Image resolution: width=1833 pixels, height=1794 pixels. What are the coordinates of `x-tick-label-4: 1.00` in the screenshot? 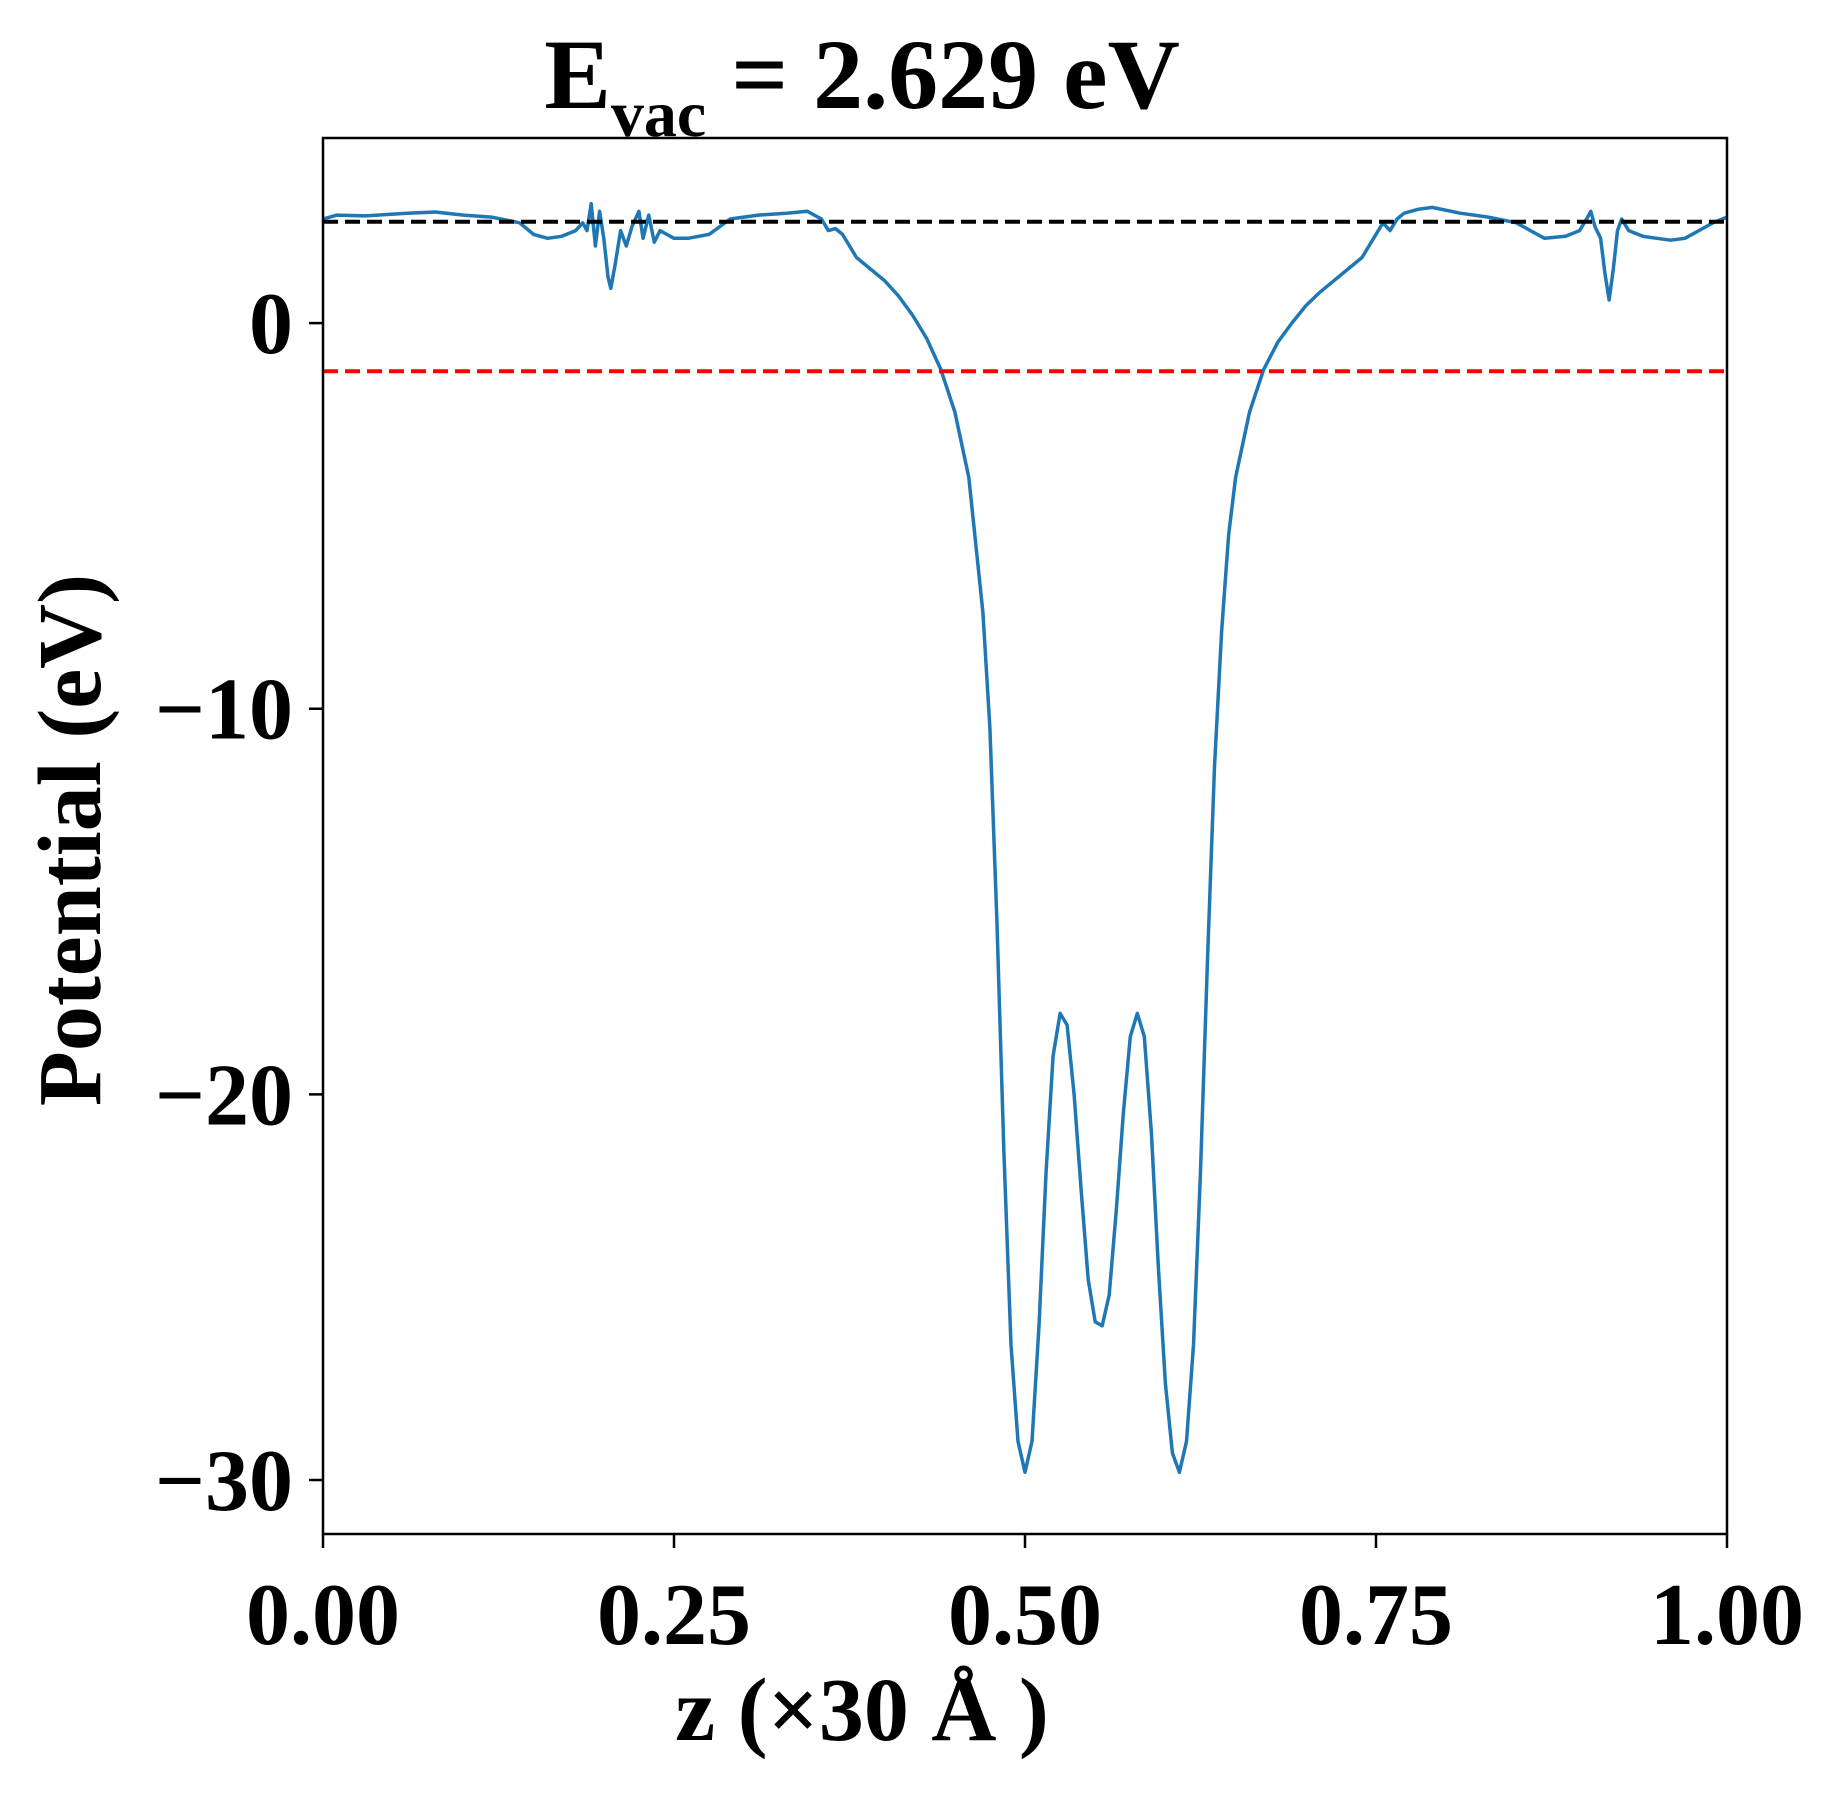 It's located at (1727, 1615).